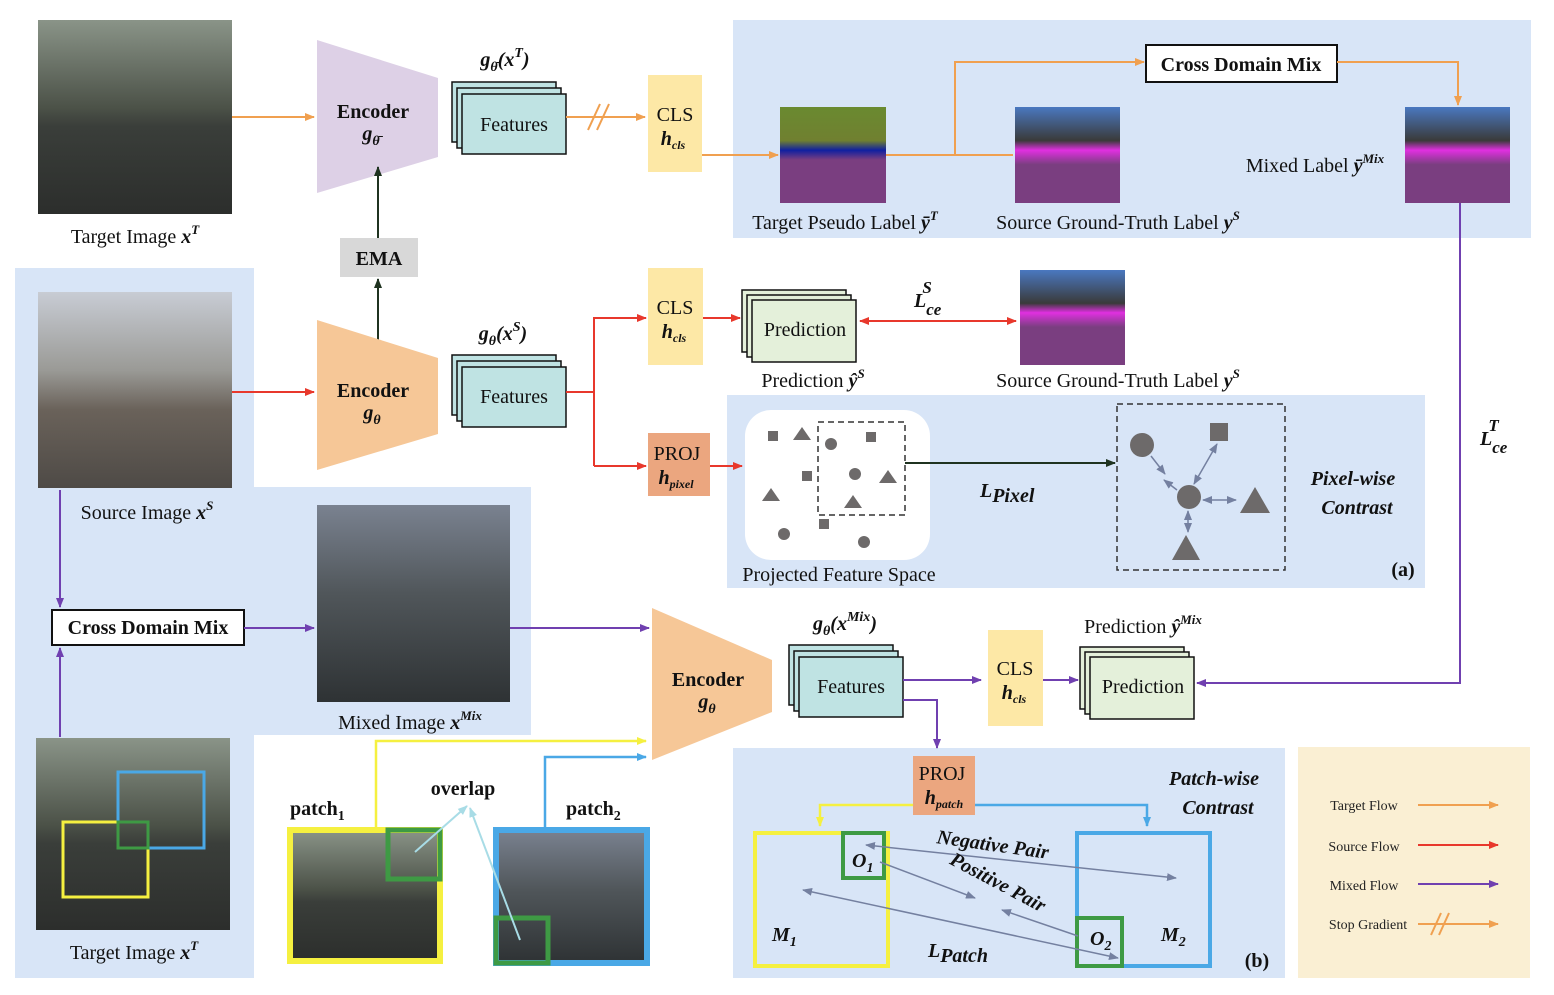  I want to click on panel-tag-a: (a), so click(1402, 570).